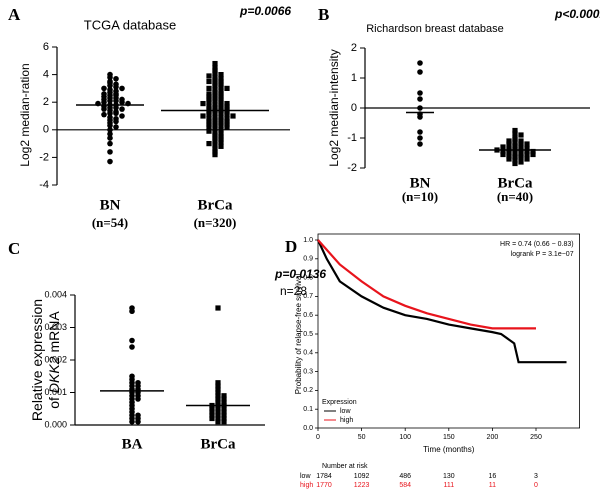 This screenshot has width=600, height=504. I want to click on y-tick-label: 0.002, so click(55, 359).